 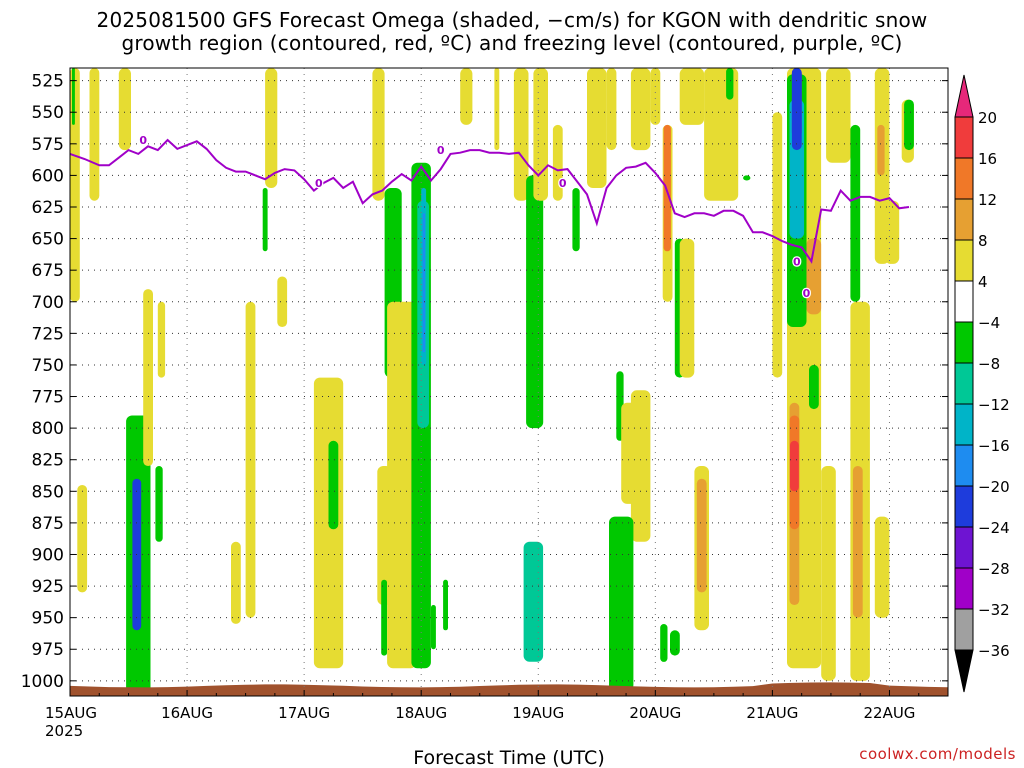 I want to click on colorbar-label: 12, so click(x=987, y=200).